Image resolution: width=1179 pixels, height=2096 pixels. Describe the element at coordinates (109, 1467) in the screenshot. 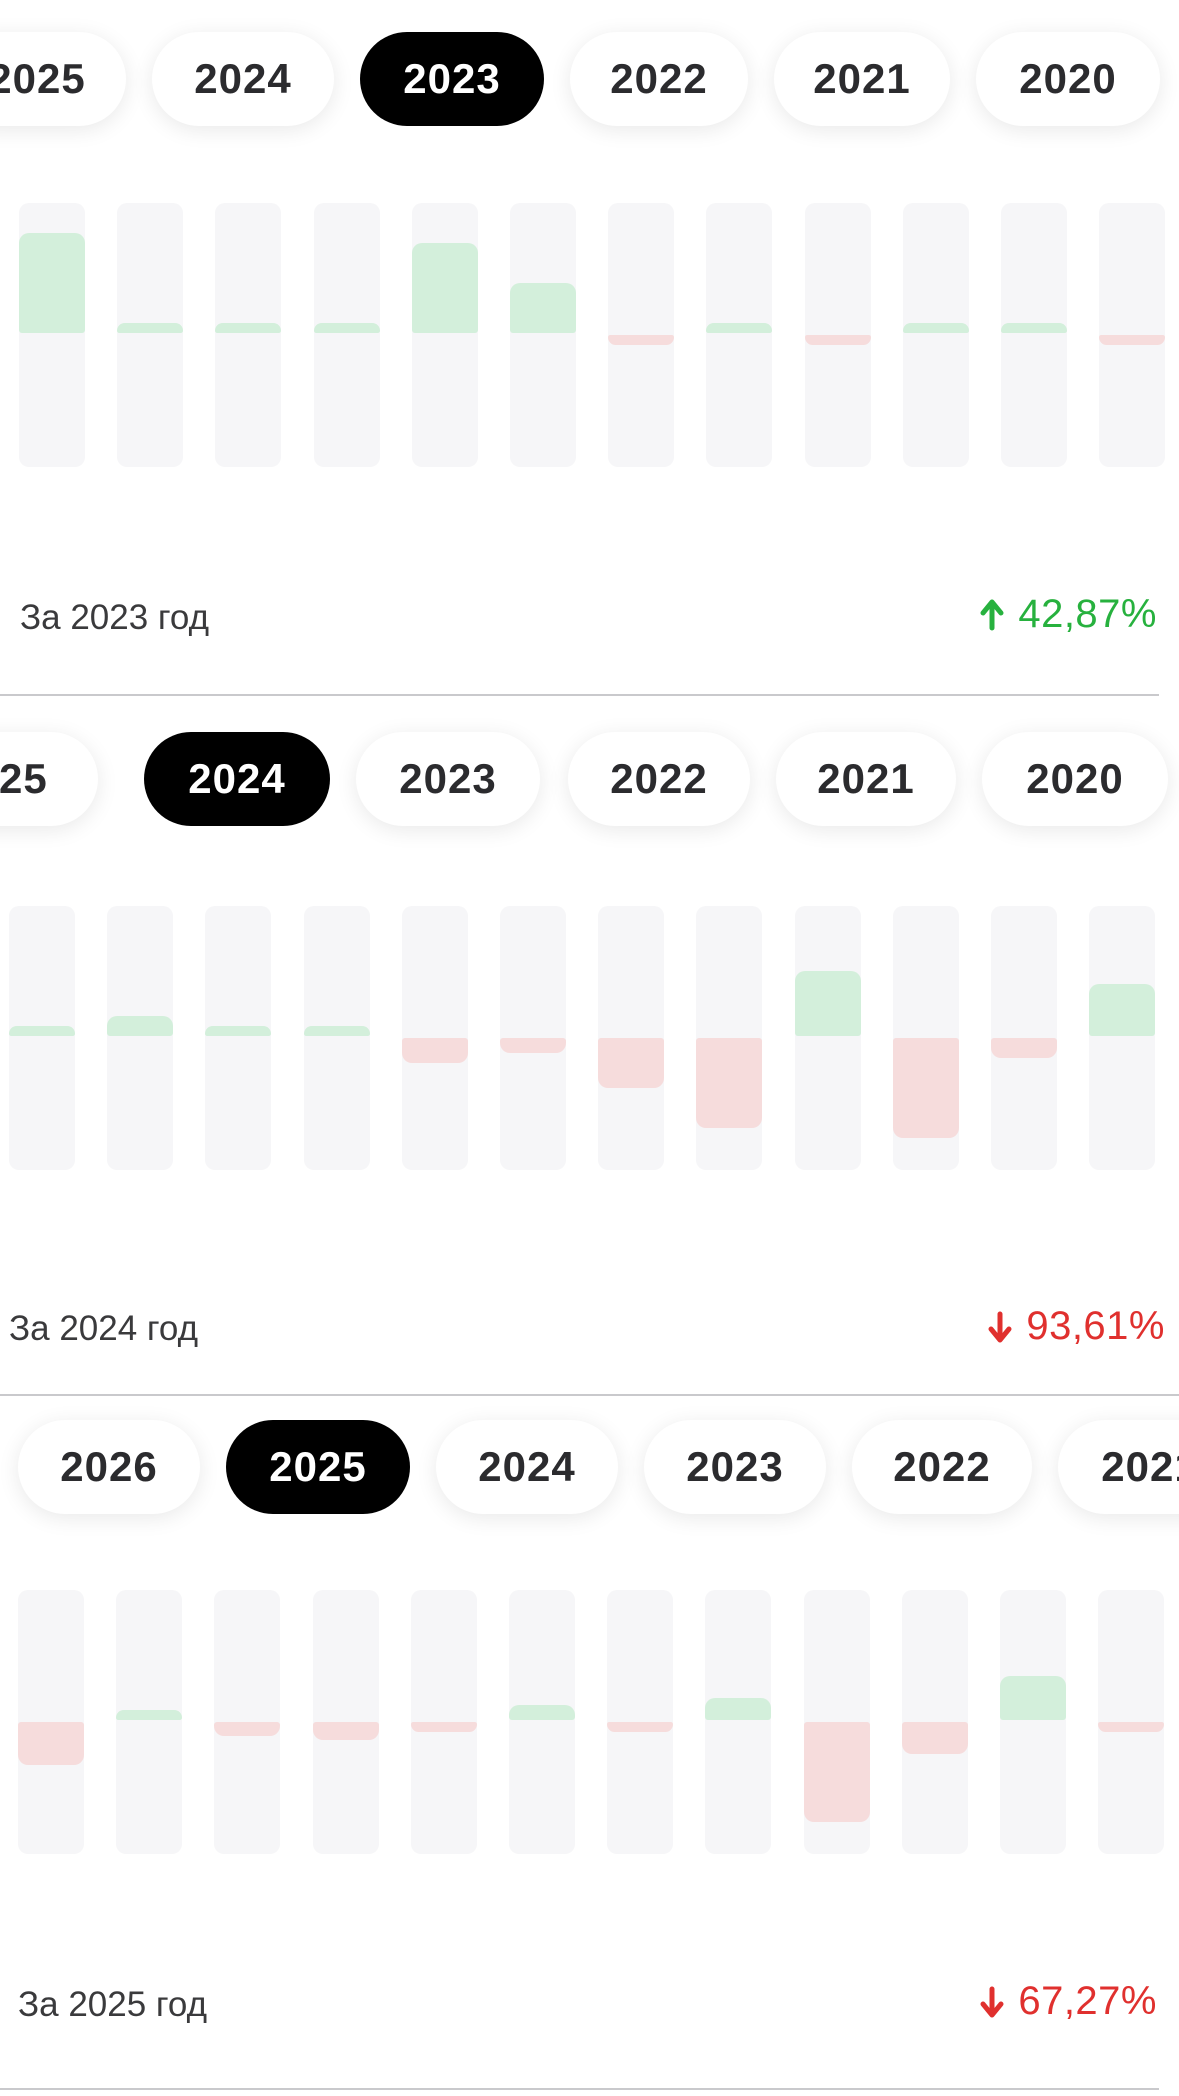

I see `year-chip: 2026` at that location.